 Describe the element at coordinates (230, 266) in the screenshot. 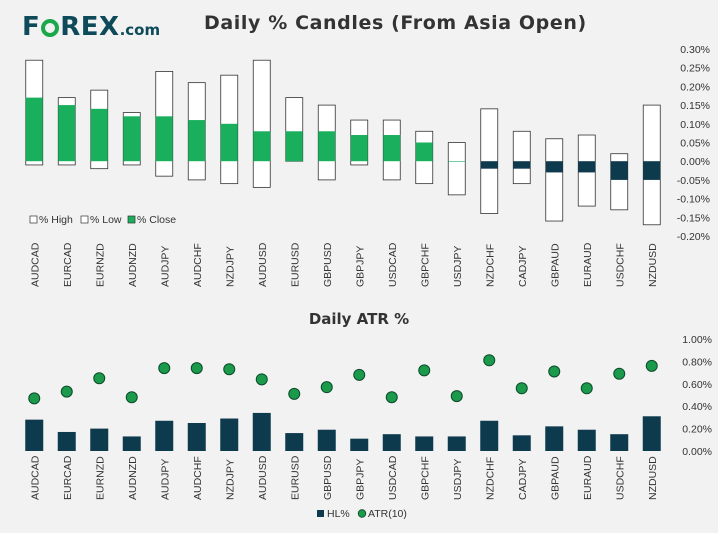

I see `candle-category-label: NZDJPY` at that location.